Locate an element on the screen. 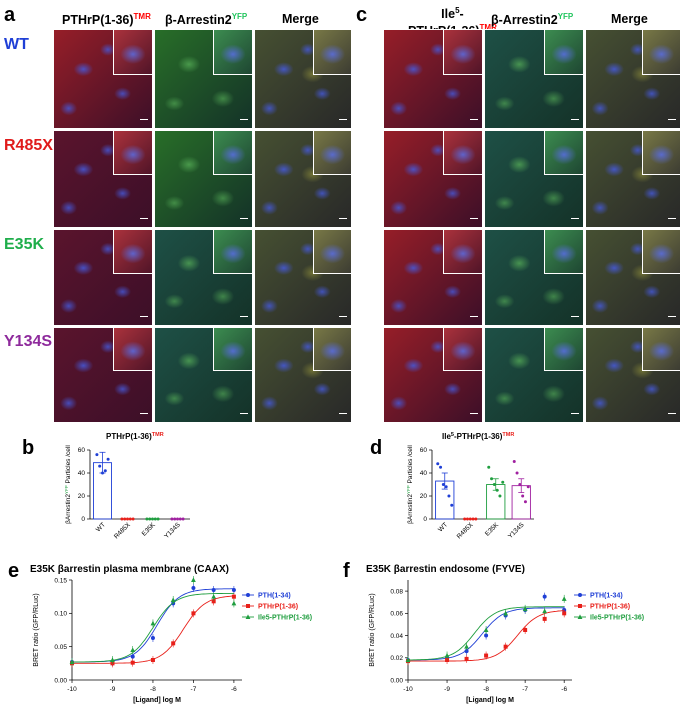  micrograph-a-r1-c1 is located at coordinates (103, 79).